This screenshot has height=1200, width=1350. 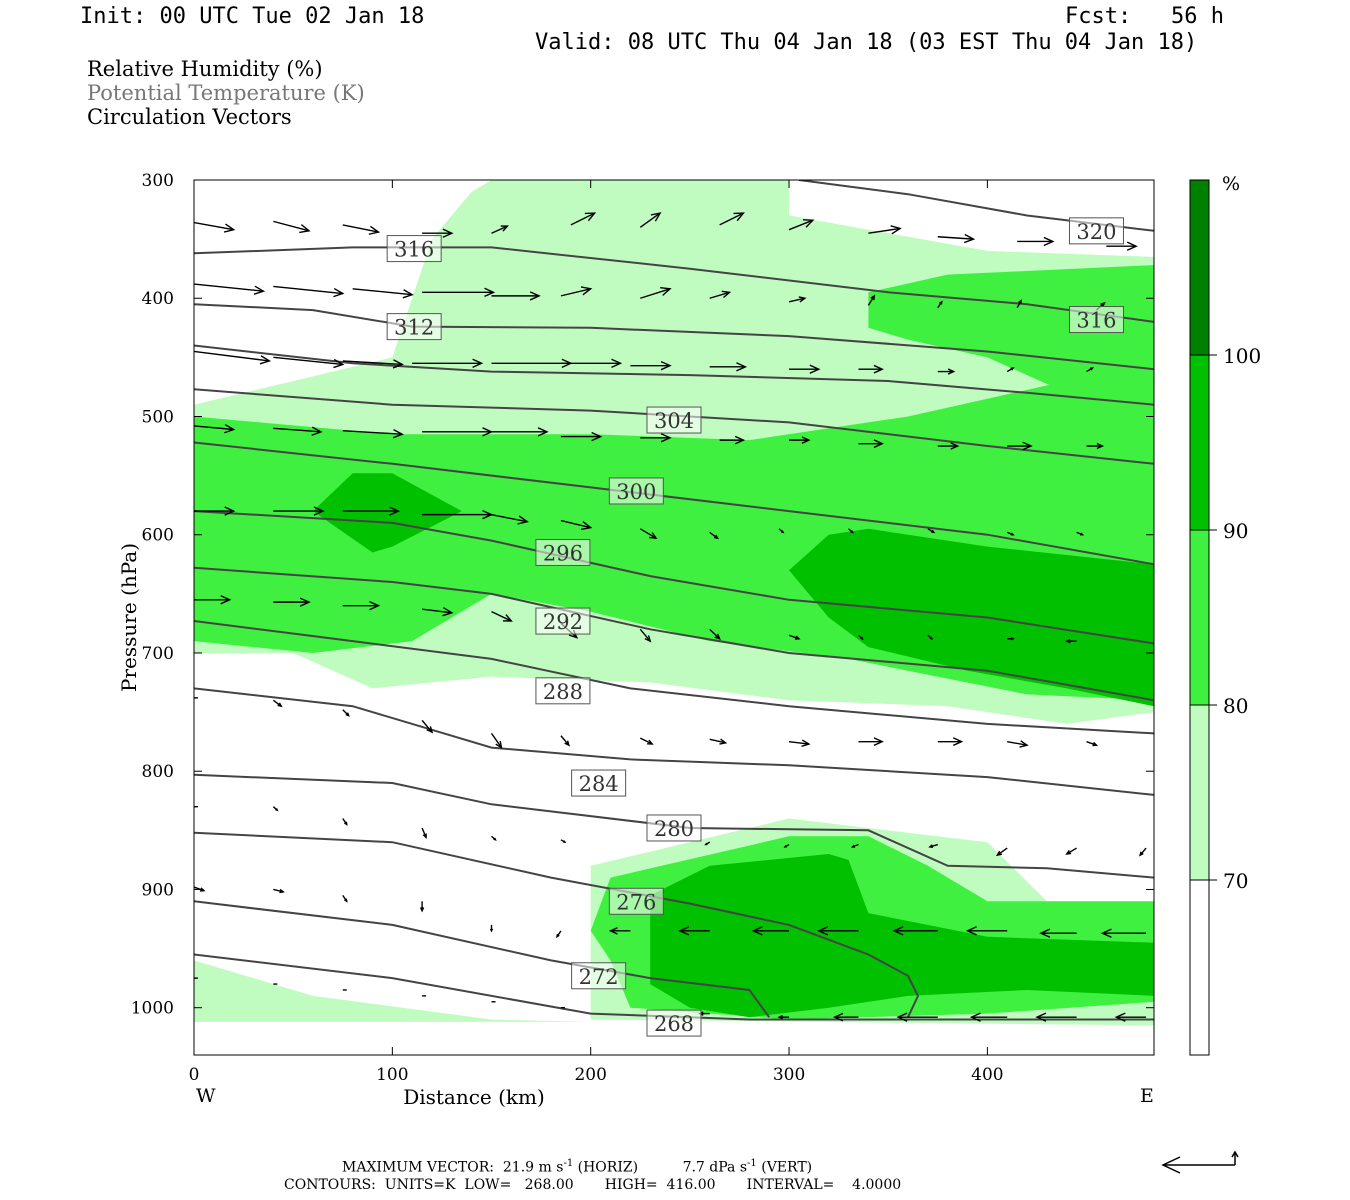 I want to click on legend-theta: Potential Temperature (K), so click(x=226, y=93).